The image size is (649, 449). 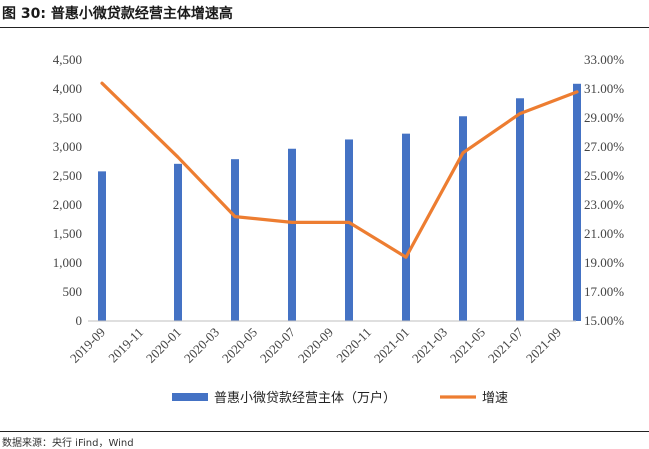 I want to click on x-tick-label: 2021-01, so click(x=391, y=345).